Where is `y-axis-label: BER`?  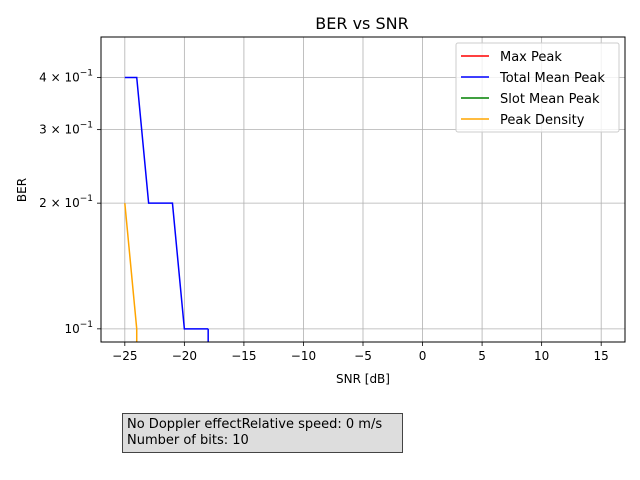 y-axis-label: BER is located at coordinates (22, 190).